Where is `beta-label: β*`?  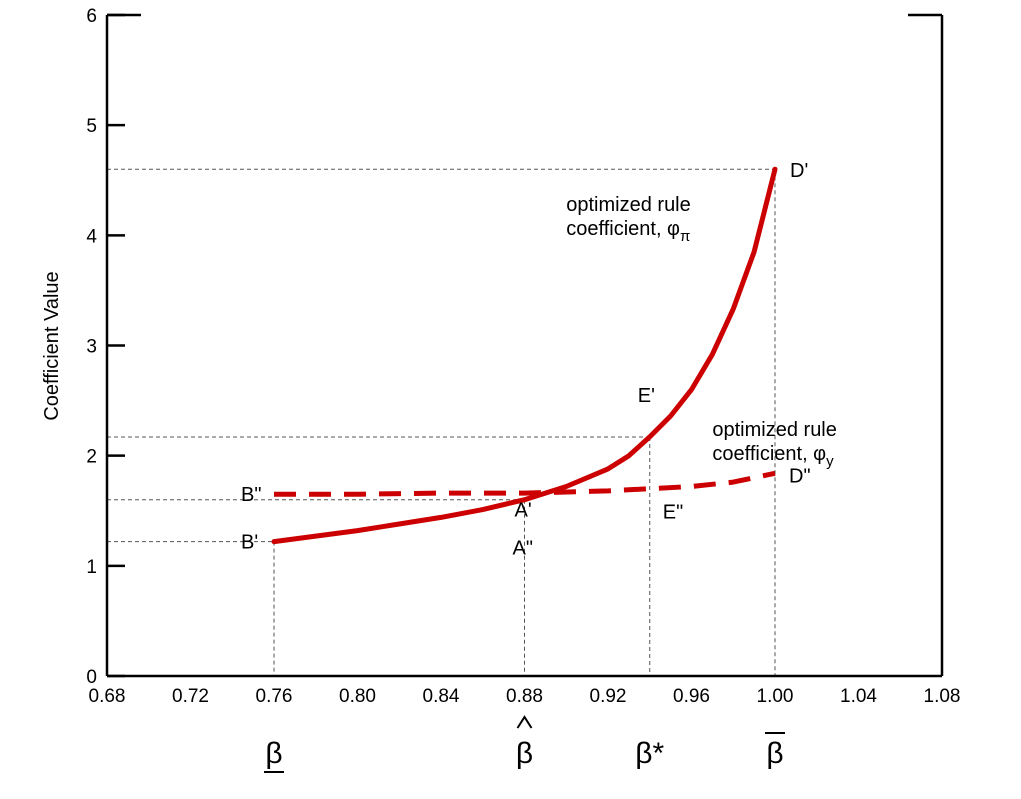
beta-label: β* is located at coordinates (649, 753).